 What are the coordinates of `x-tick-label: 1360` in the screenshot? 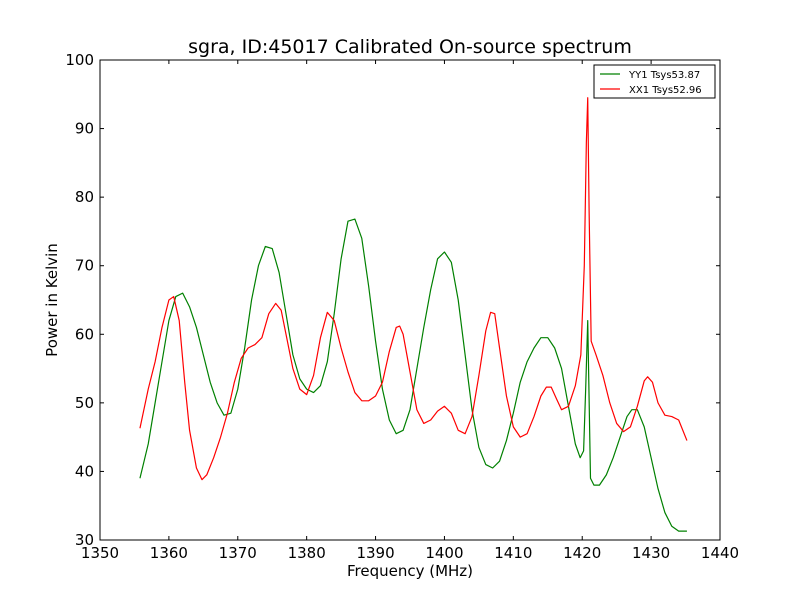 It's located at (169, 553).